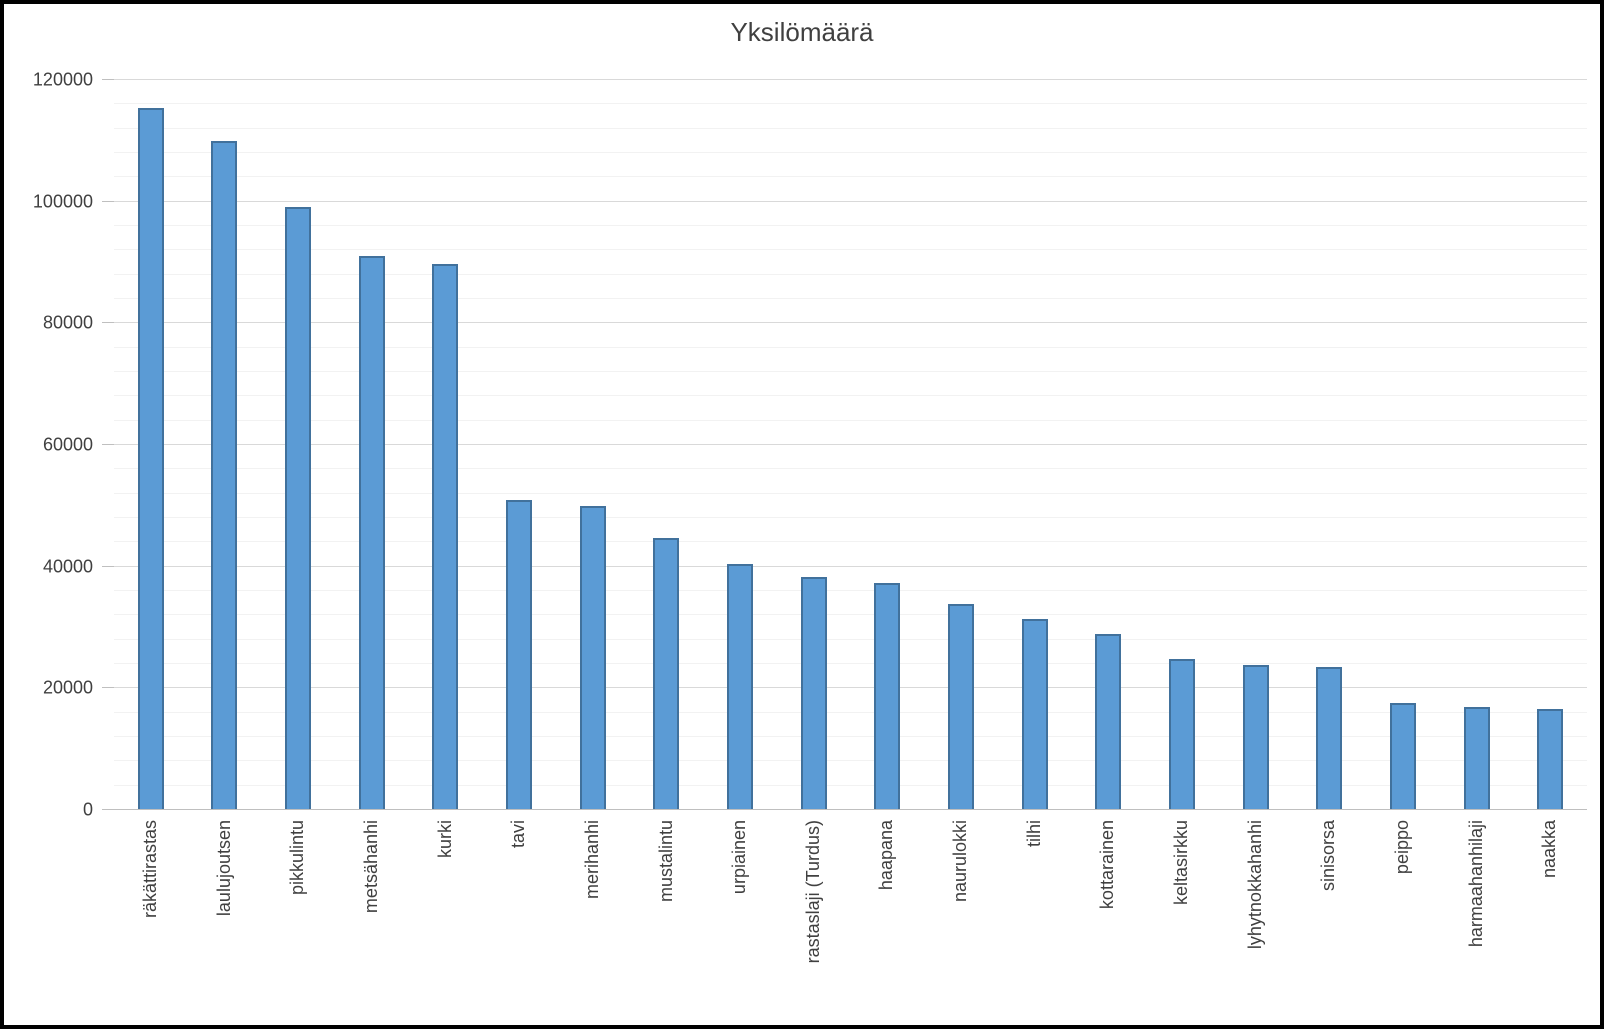 Image resolution: width=1604 pixels, height=1029 pixels. What do you see at coordinates (87, 809) in the screenshot?
I see `y-axis-tick-label: 0` at bounding box center [87, 809].